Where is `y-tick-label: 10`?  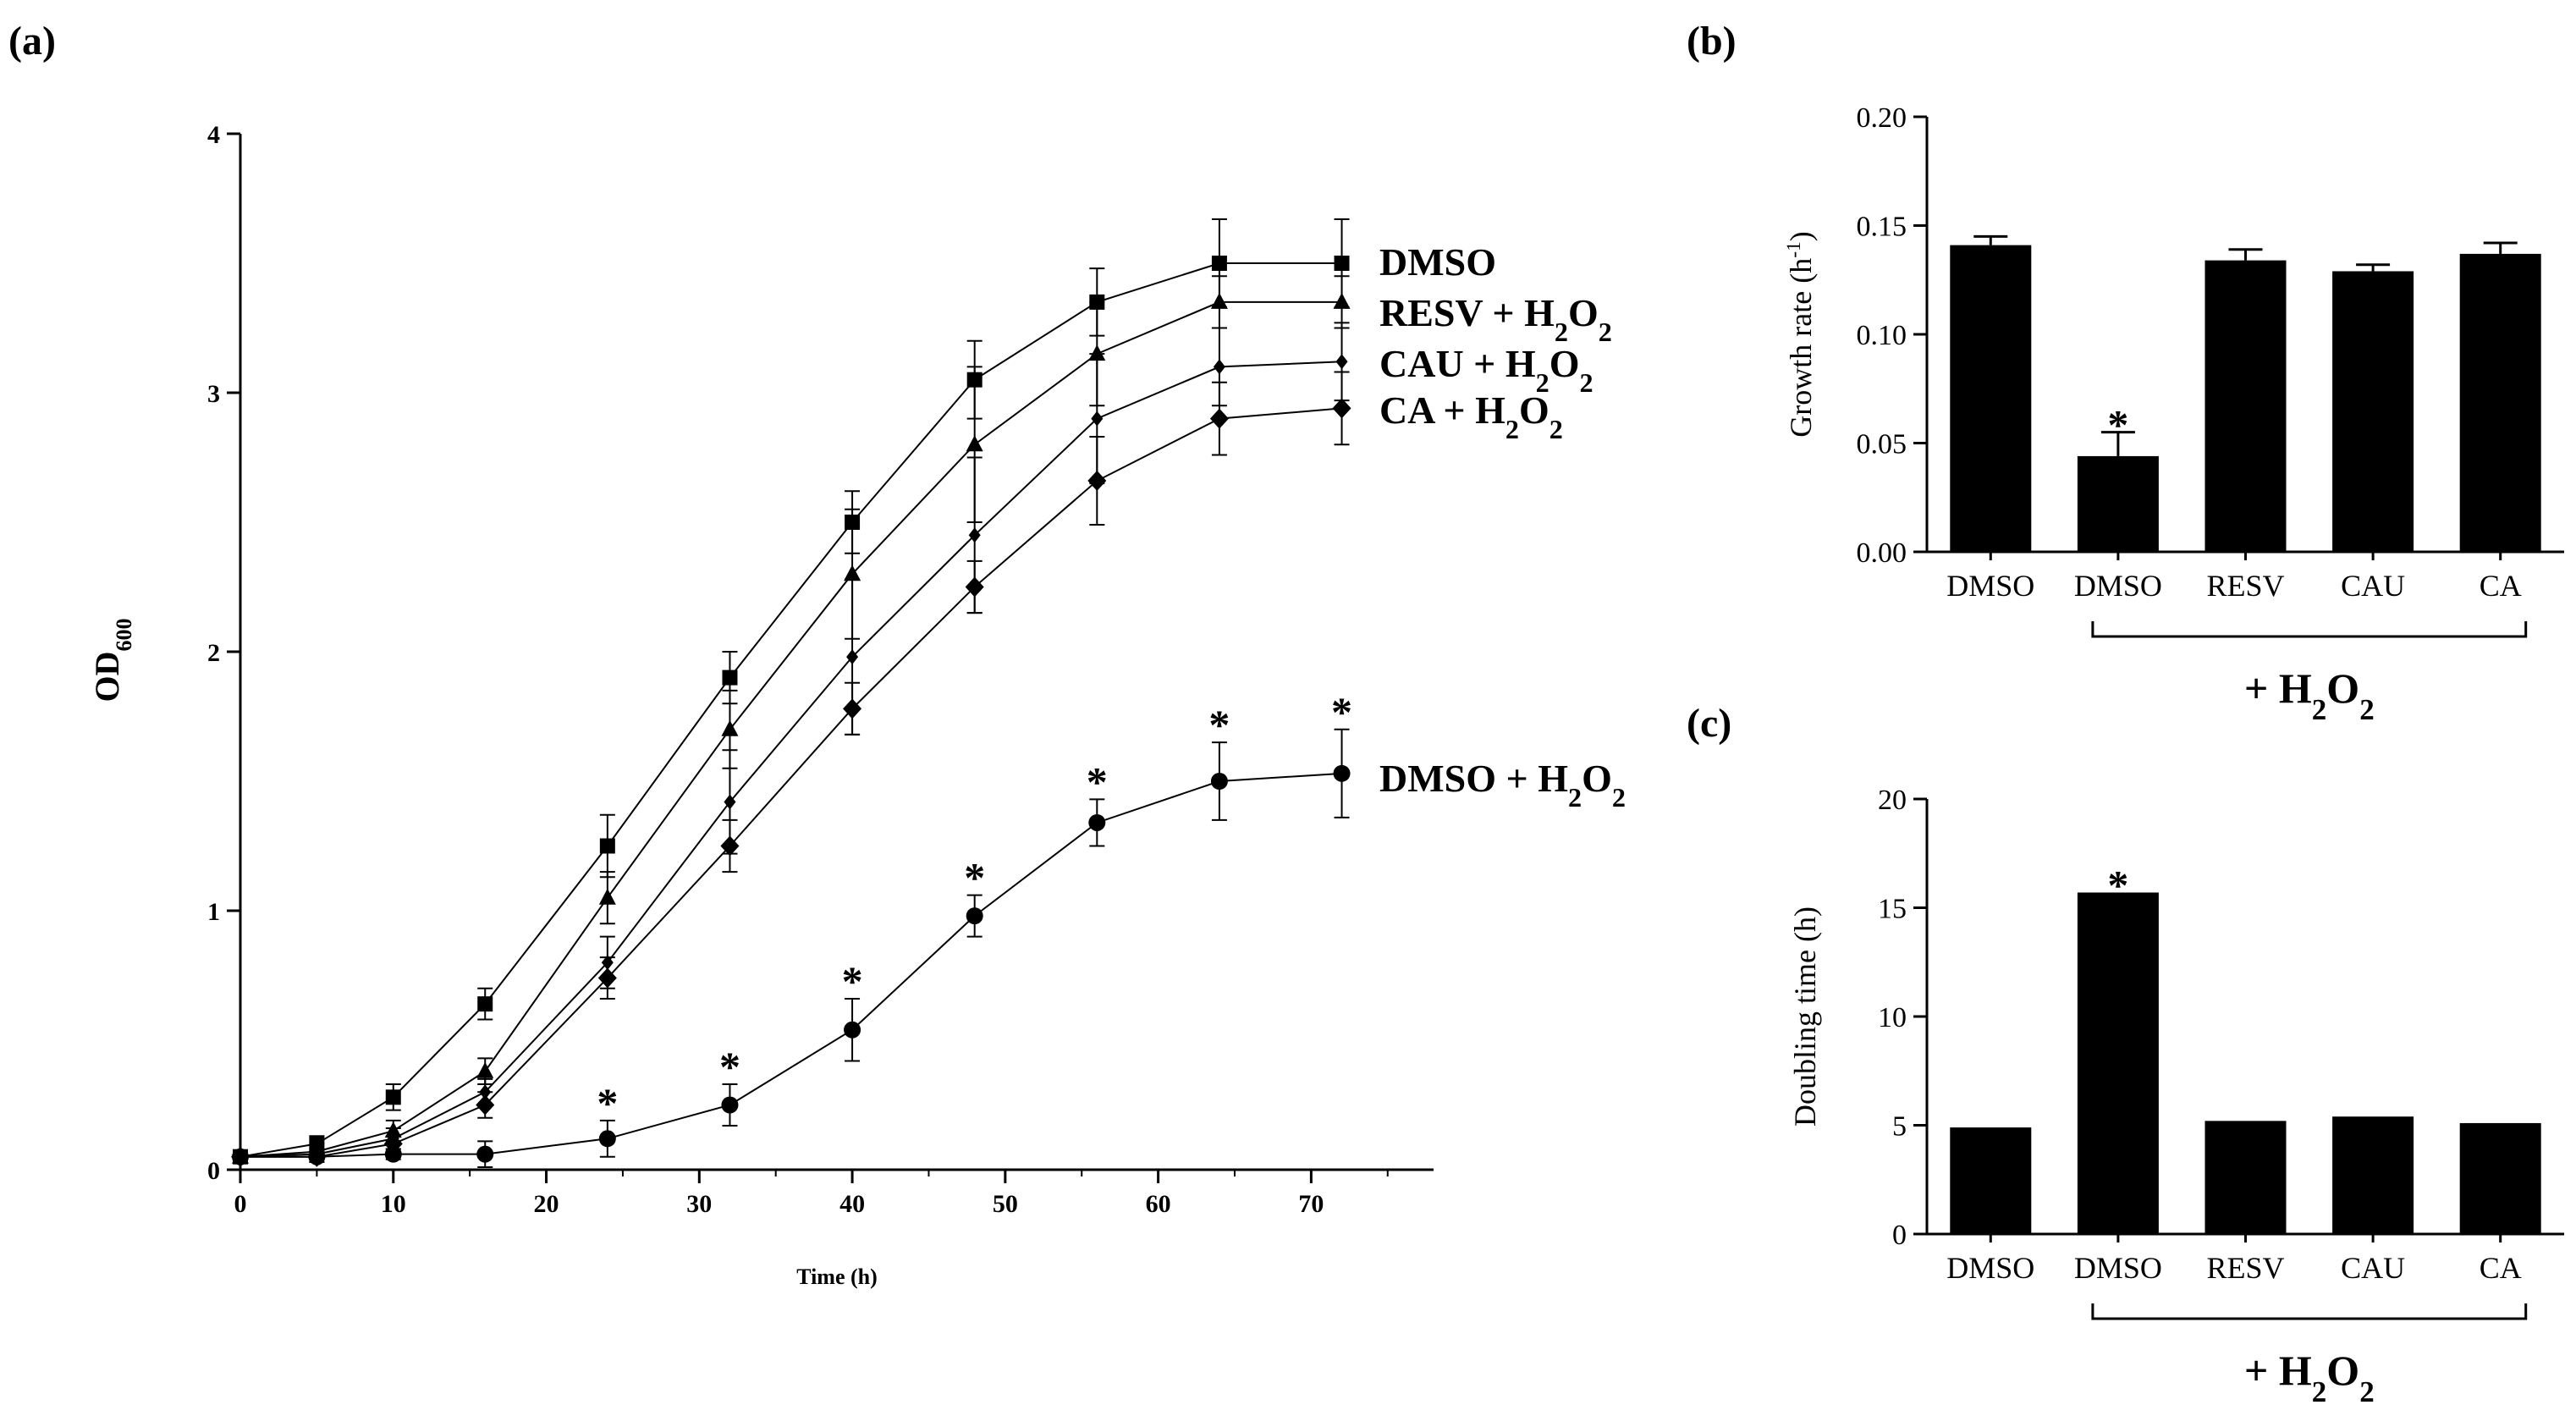
y-tick-label: 10 is located at coordinates (1892, 1017).